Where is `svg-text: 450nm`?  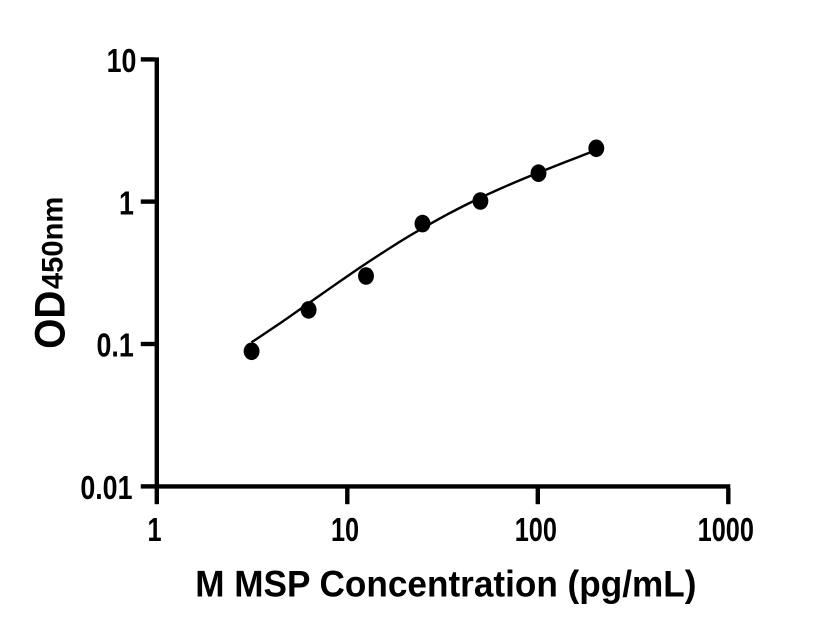 svg-text: 450nm is located at coordinates (54, 243).